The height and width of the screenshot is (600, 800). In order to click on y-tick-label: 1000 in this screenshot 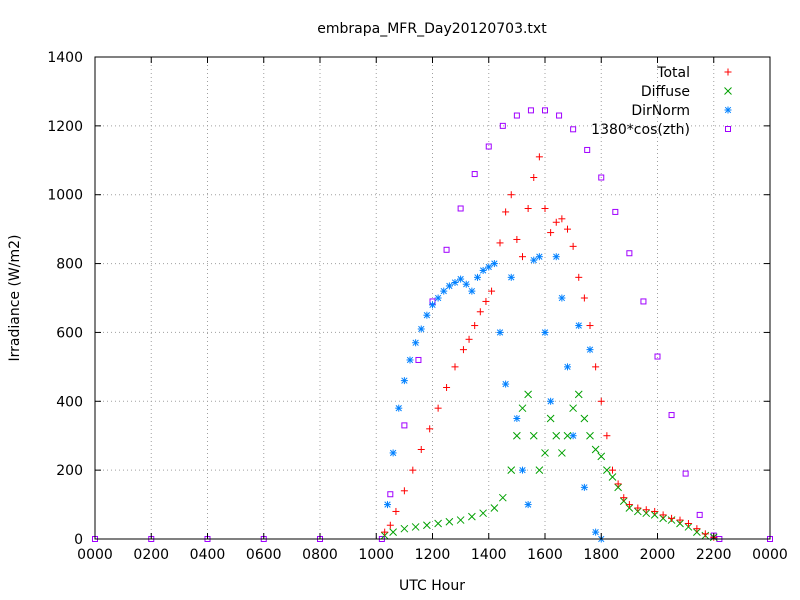, I will do `click(65, 196)`.